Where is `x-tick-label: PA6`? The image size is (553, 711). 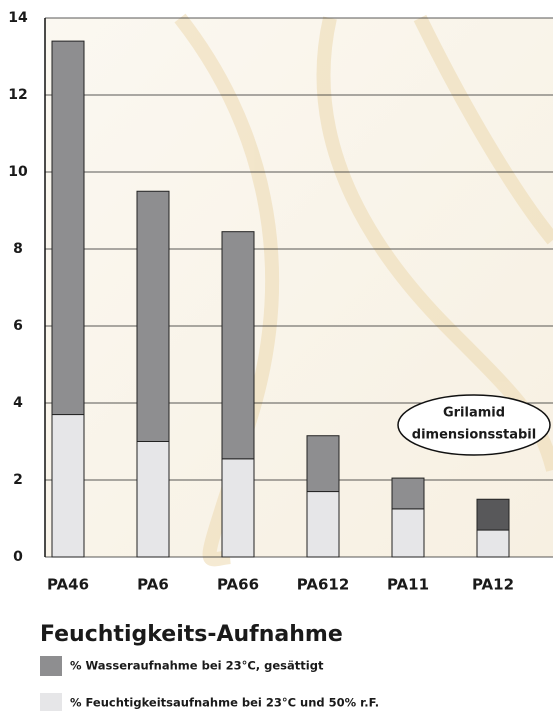
x-tick-label: PA6 is located at coordinates (153, 585).